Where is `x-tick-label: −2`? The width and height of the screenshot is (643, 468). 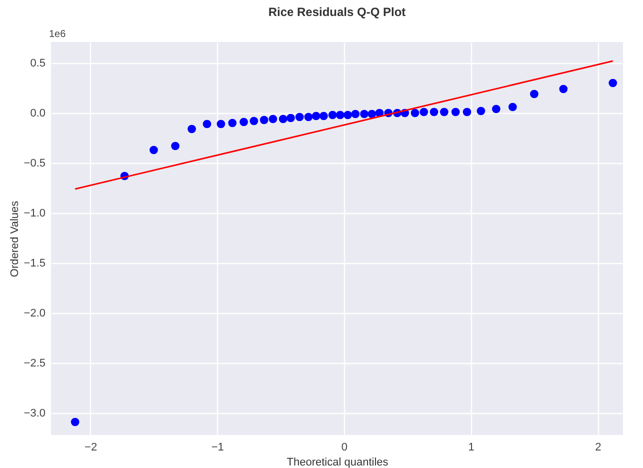 x-tick-label: −2 is located at coordinates (91, 448).